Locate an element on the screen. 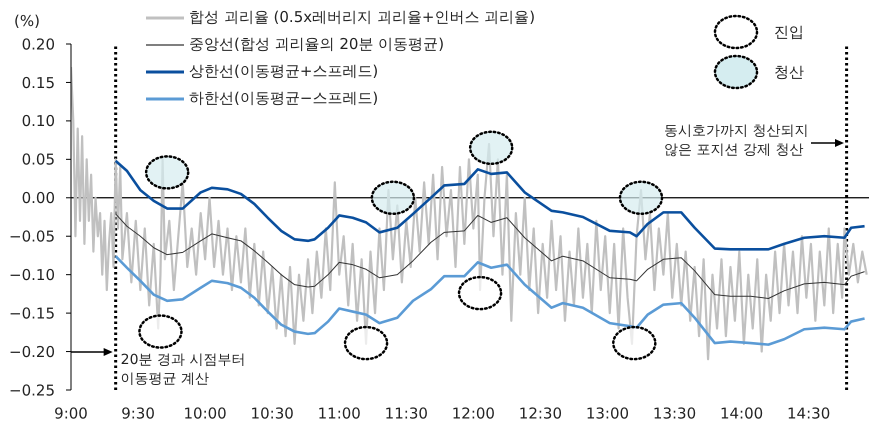  x-tick-label: 10:00 is located at coordinates (205, 413).